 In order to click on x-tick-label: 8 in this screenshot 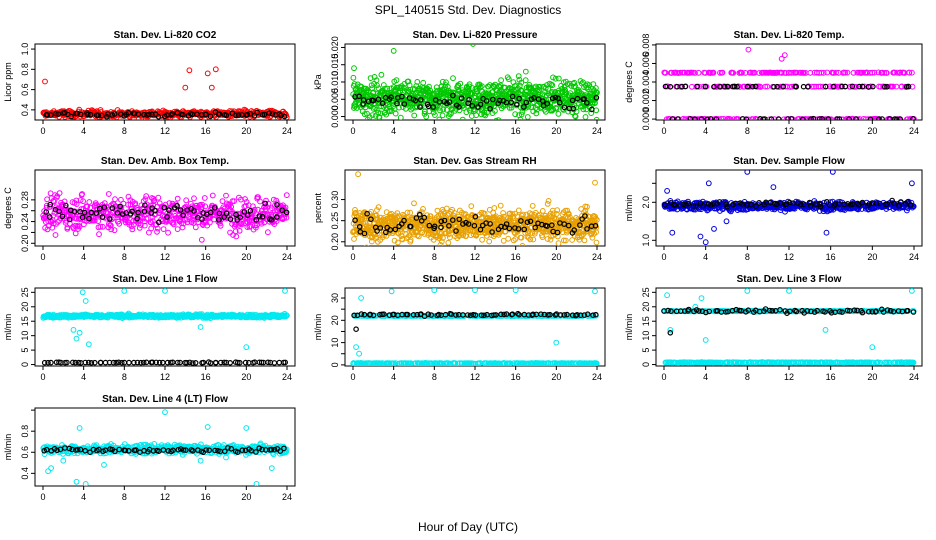, I will do `click(124, 131)`.